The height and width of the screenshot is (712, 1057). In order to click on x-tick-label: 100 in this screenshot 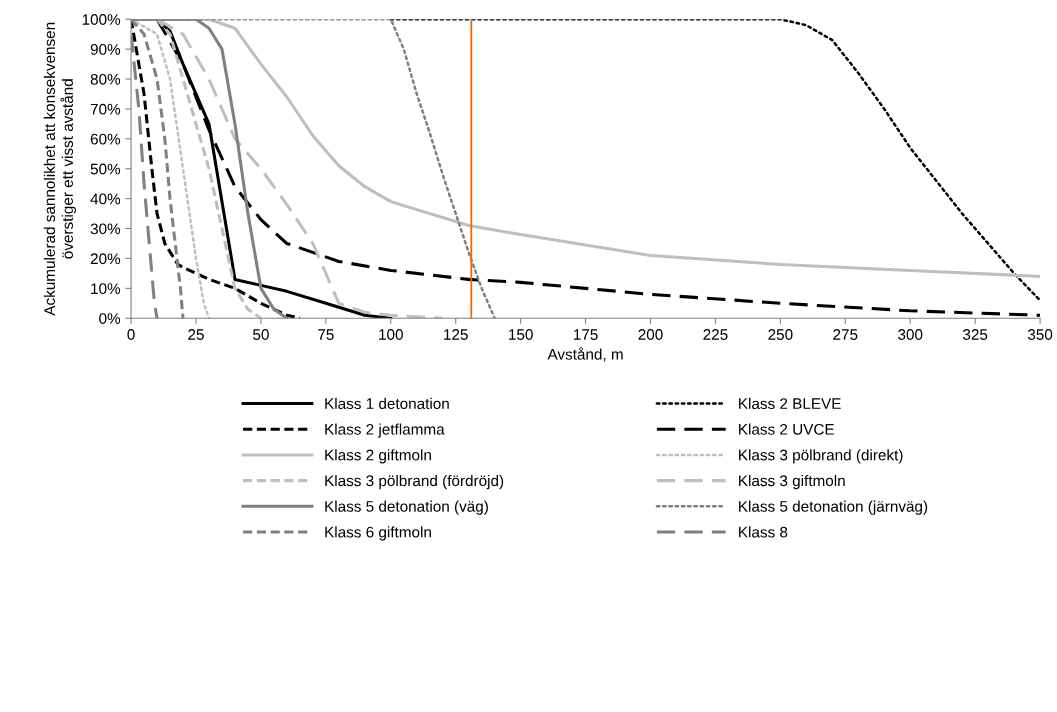, I will do `click(391, 334)`.